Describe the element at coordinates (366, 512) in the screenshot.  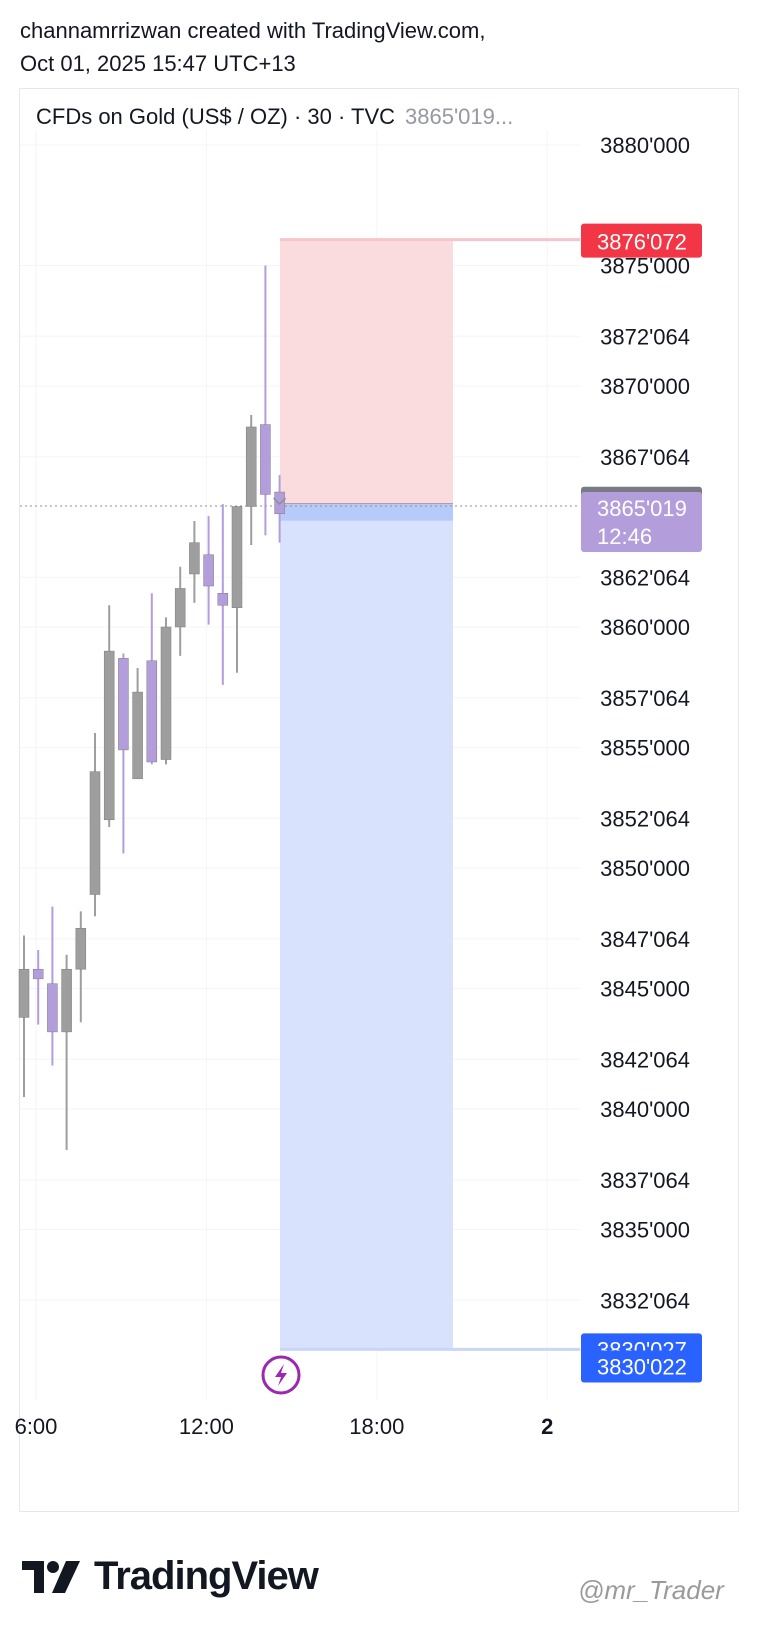
I see `entry-band` at that location.